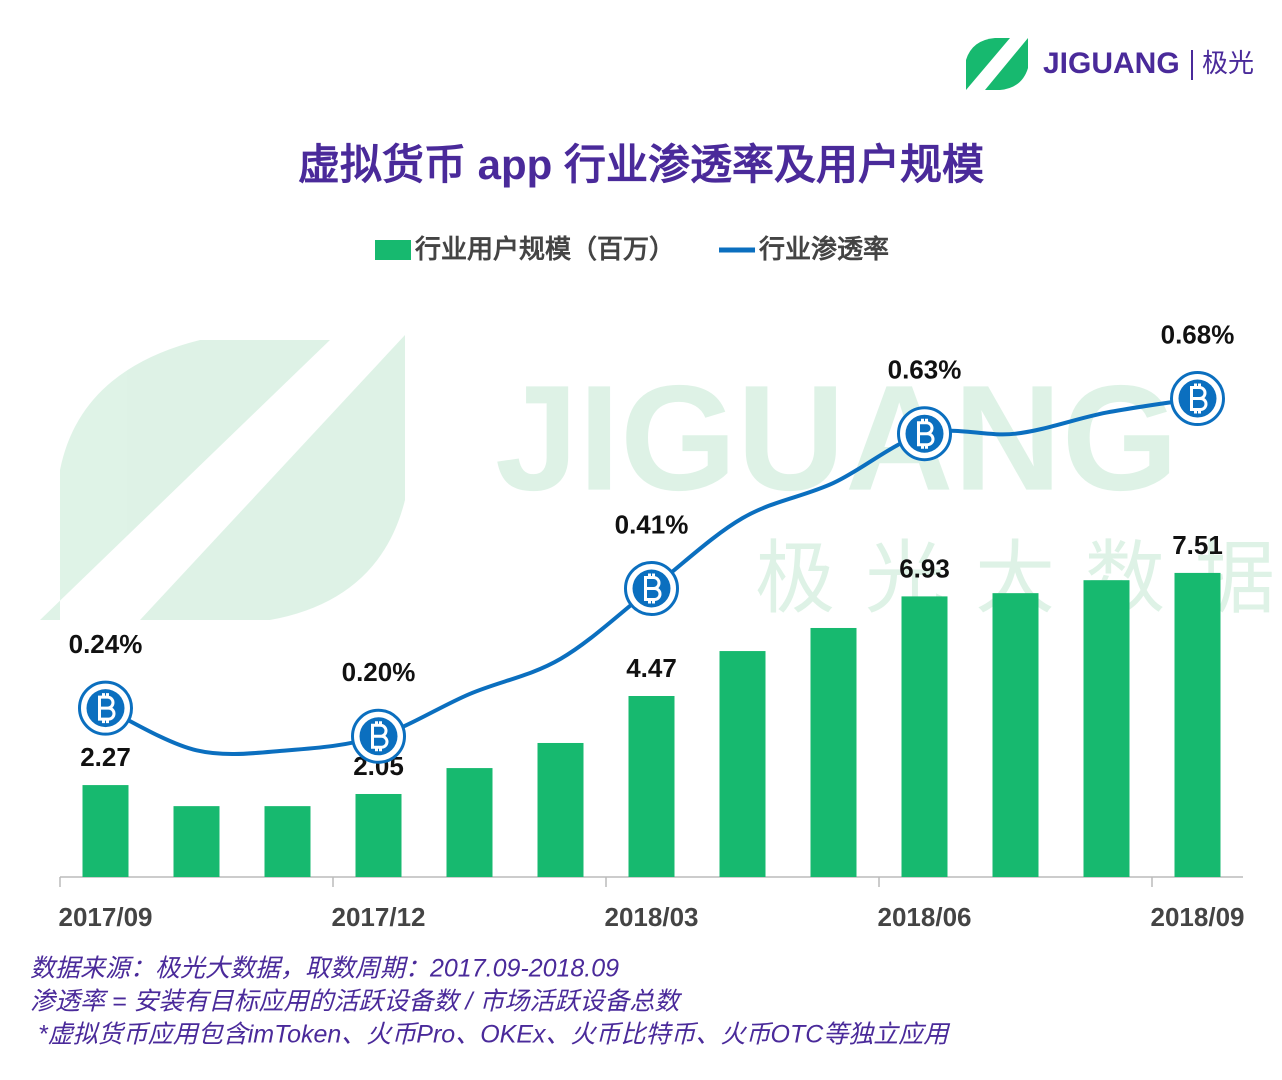 The image size is (1282, 1080). Describe the element at coordinates (105, 757) in the screenshot. I see `data-label: 2.27` at that location.